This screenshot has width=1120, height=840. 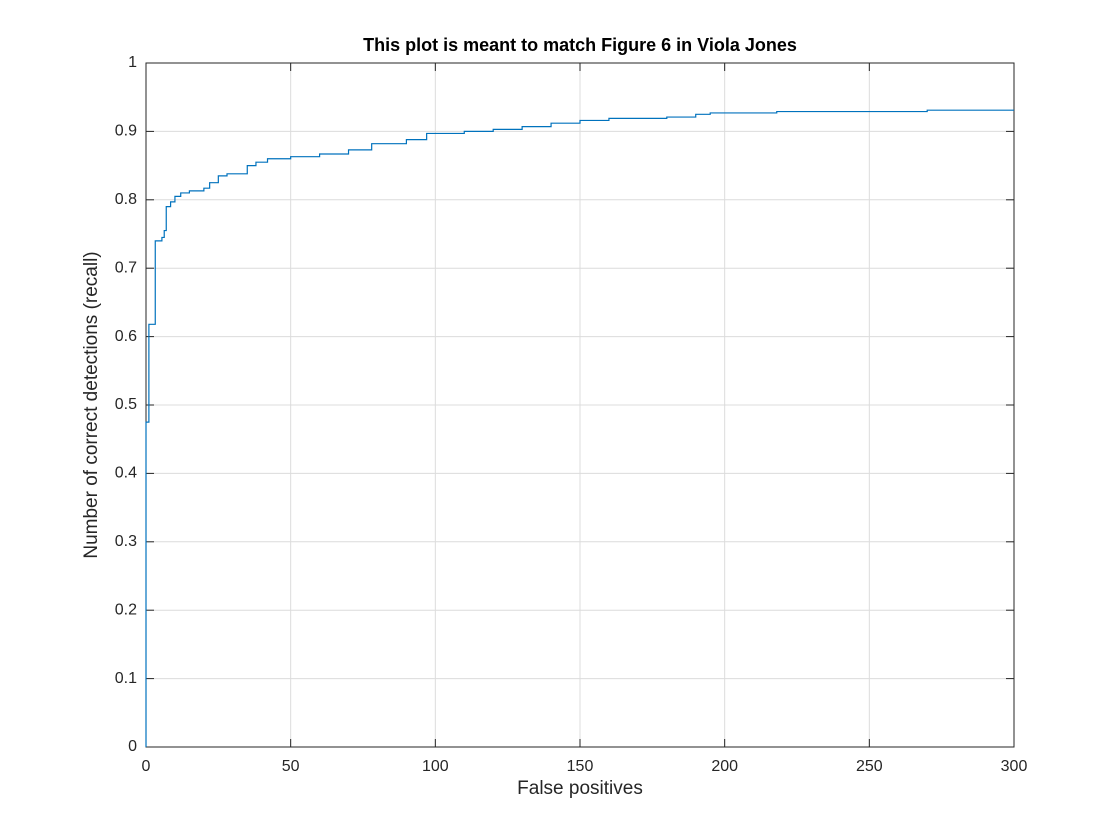 What do you see at coordinates (580, 788) in the screenshot?
I see `x-axis-label: False positives` at bounding box center [580, 788].